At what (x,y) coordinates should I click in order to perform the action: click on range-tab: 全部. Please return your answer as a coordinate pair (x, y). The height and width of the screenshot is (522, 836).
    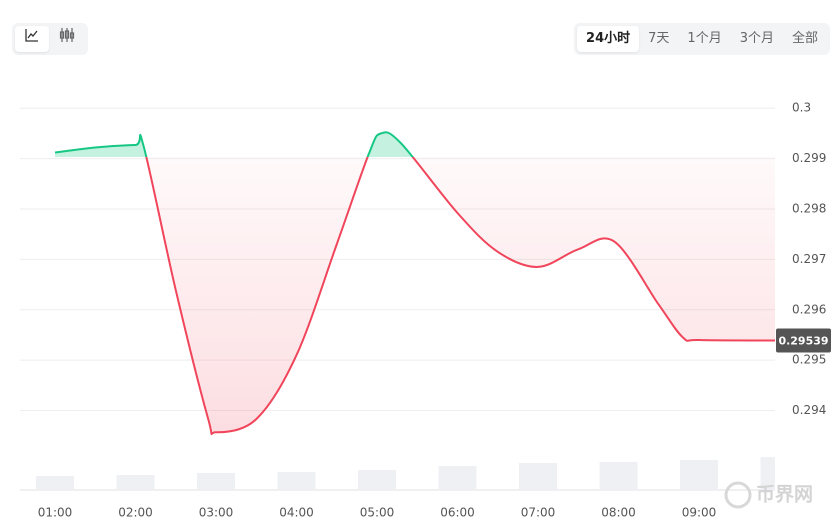
    Looking at the image, I should click on (804, 38).